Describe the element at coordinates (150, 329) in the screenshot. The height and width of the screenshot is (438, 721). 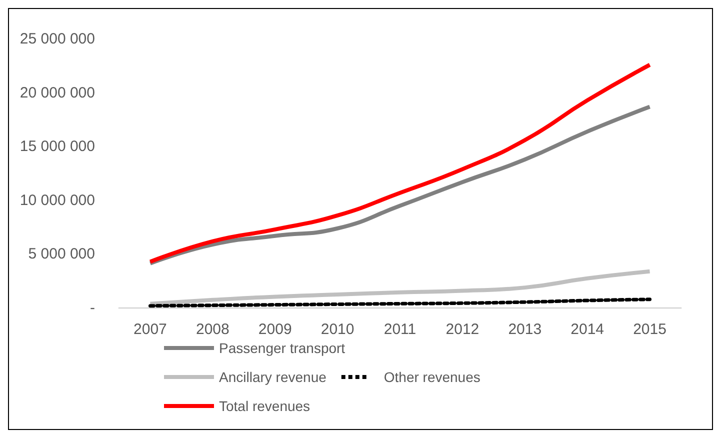
I see `x-tick-label: 2007` at that location.